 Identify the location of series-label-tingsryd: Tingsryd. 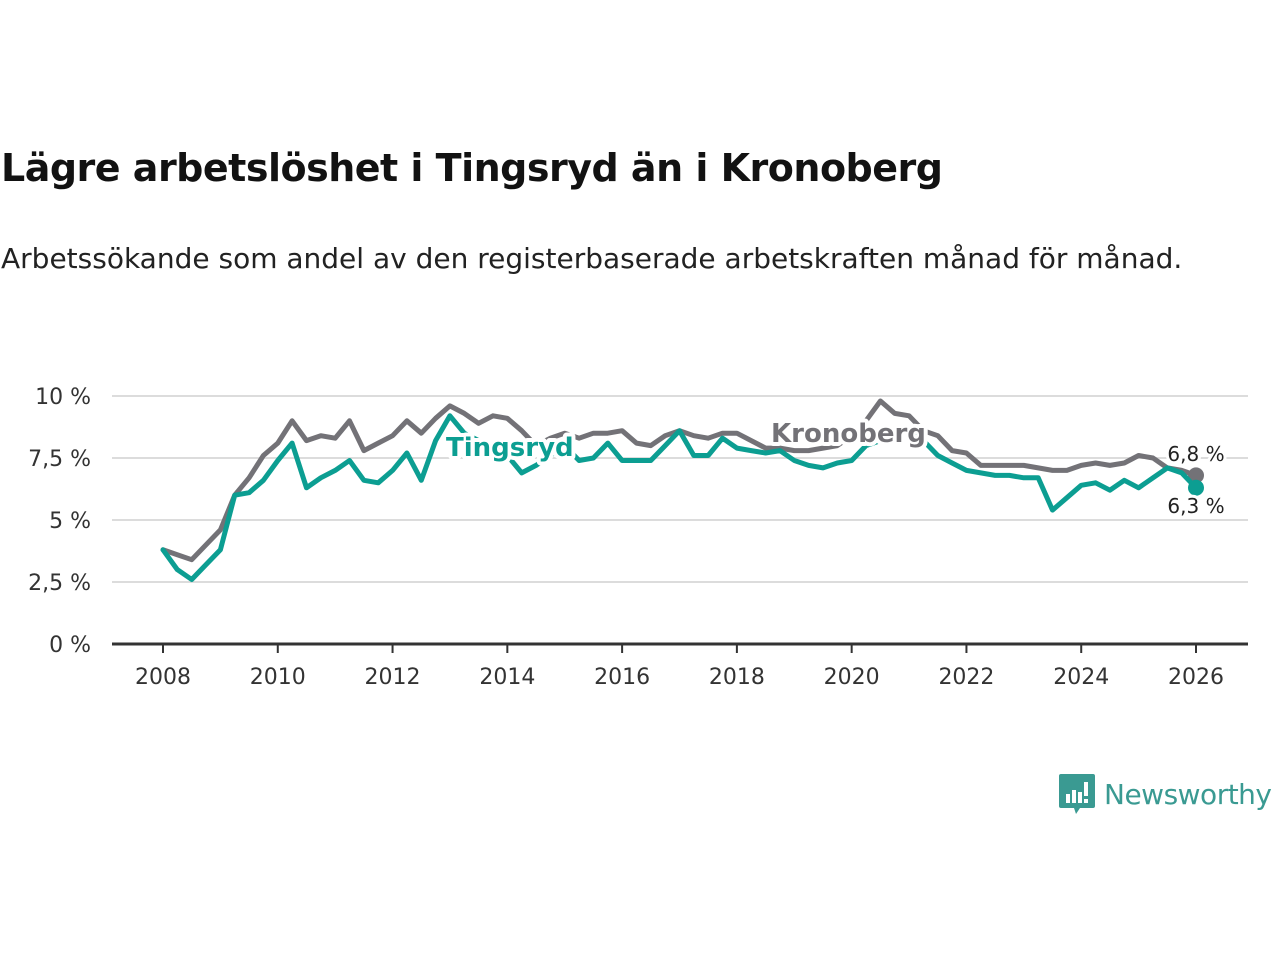
(510, 448).